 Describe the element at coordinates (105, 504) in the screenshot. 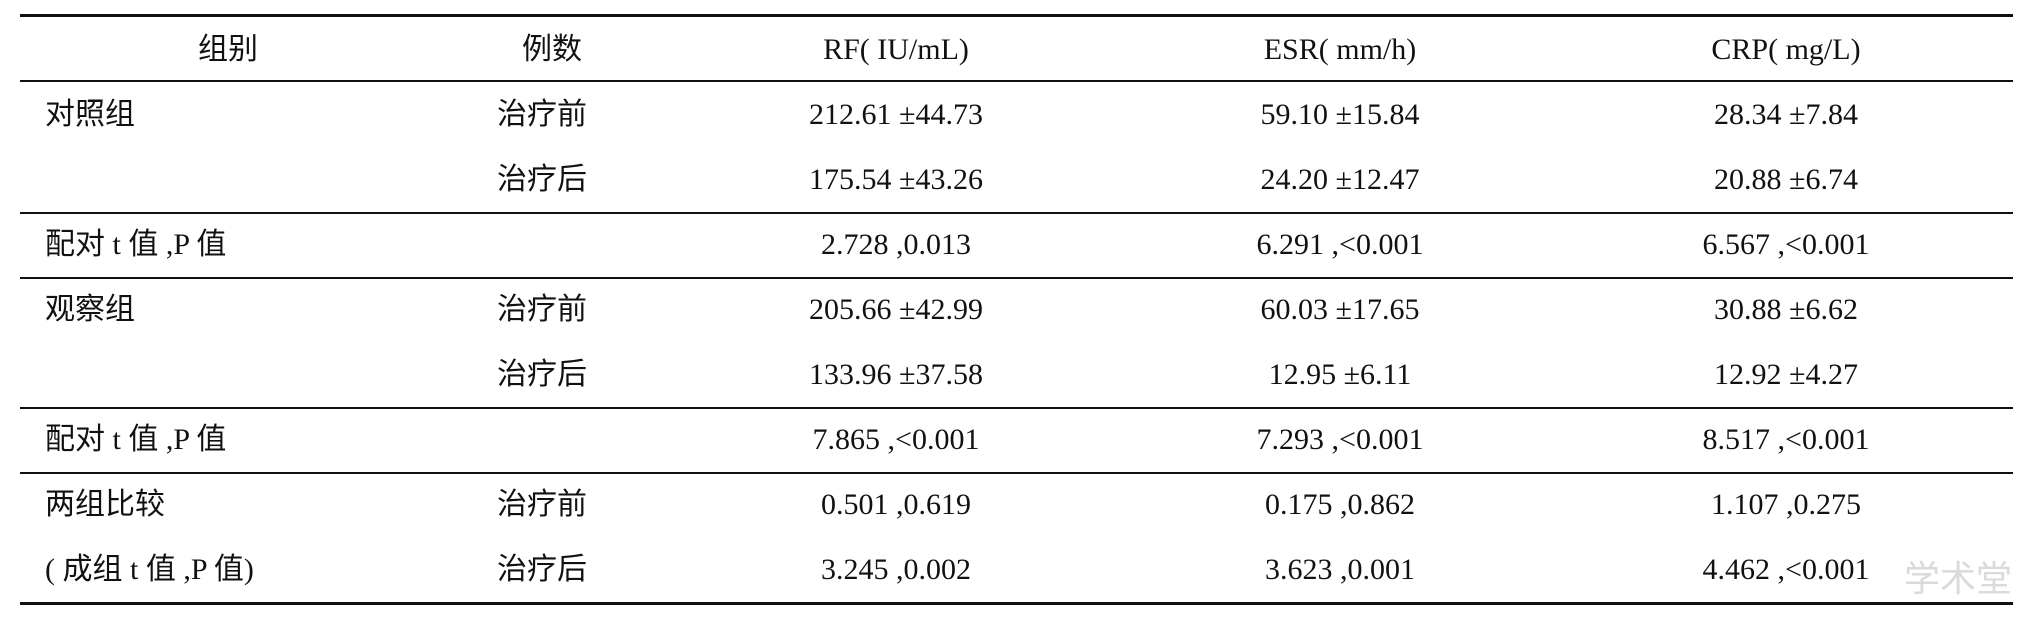

I see `table-cell: 两组比较` at that location.